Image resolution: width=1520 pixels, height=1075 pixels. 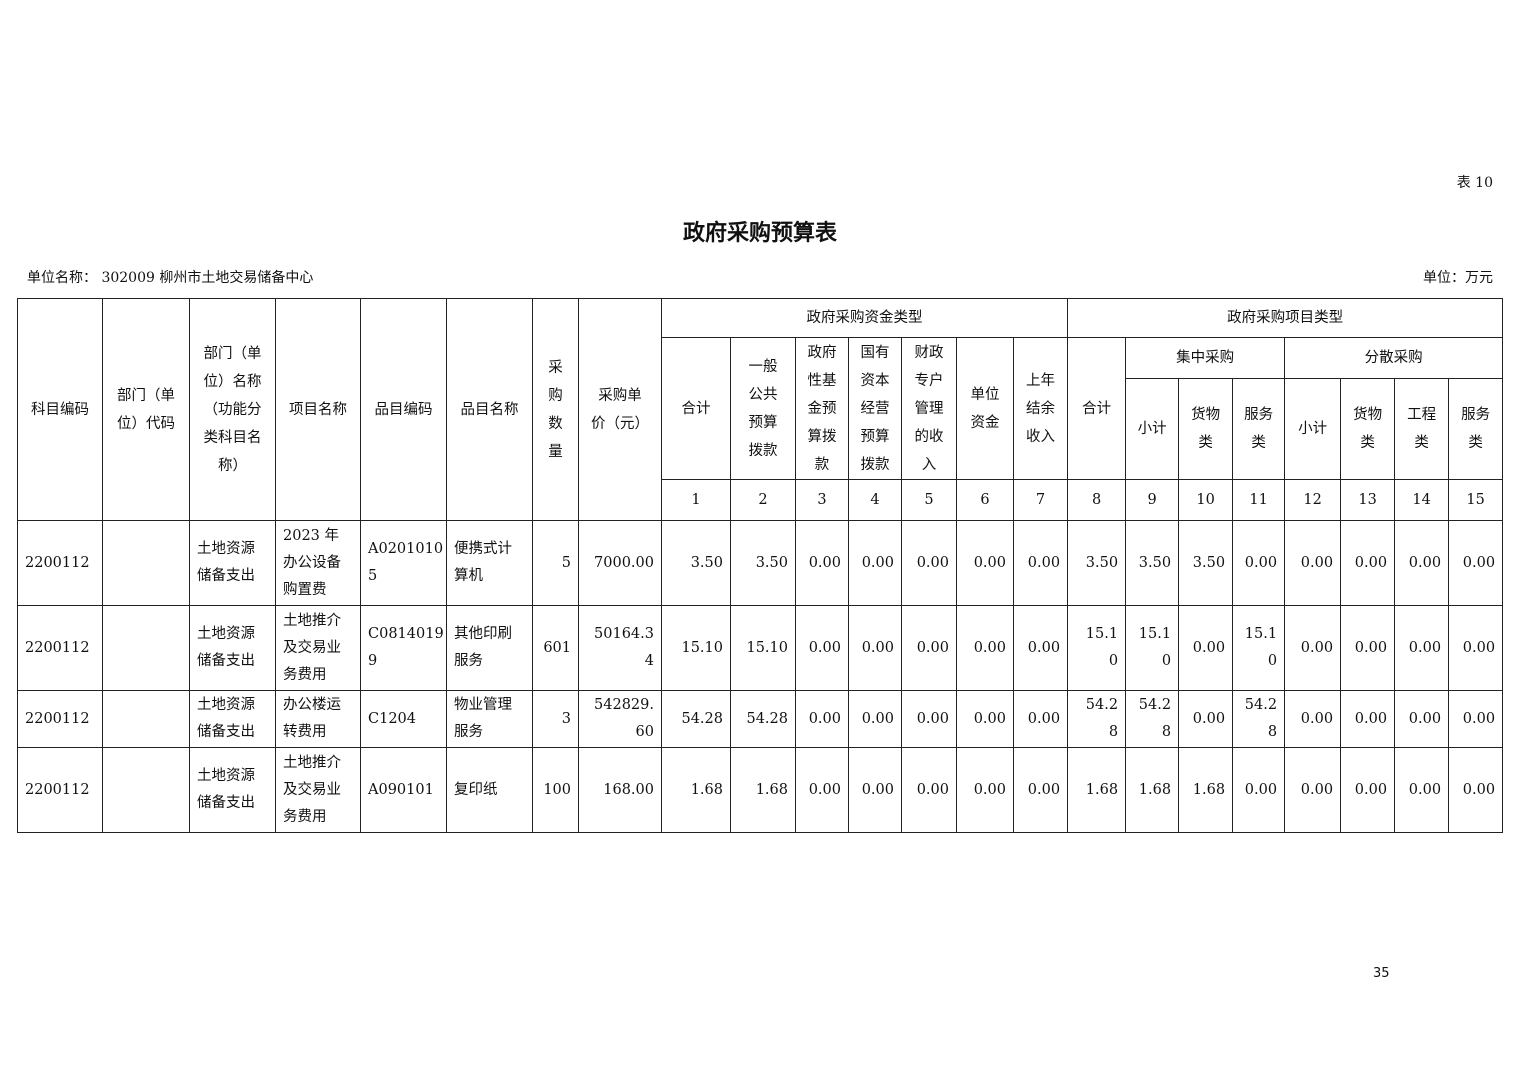 I want to click on table-cell: 土地推介 及交易业 务费用, so click(x=318, y=790).